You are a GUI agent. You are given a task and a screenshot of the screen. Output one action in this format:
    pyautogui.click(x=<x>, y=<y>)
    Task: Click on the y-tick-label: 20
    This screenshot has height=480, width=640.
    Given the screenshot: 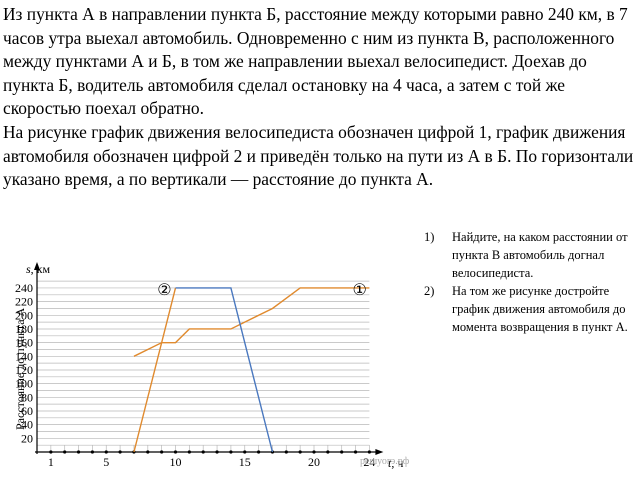 What is the action you would take?
    pyautogui.click(x=27, y=438)
    